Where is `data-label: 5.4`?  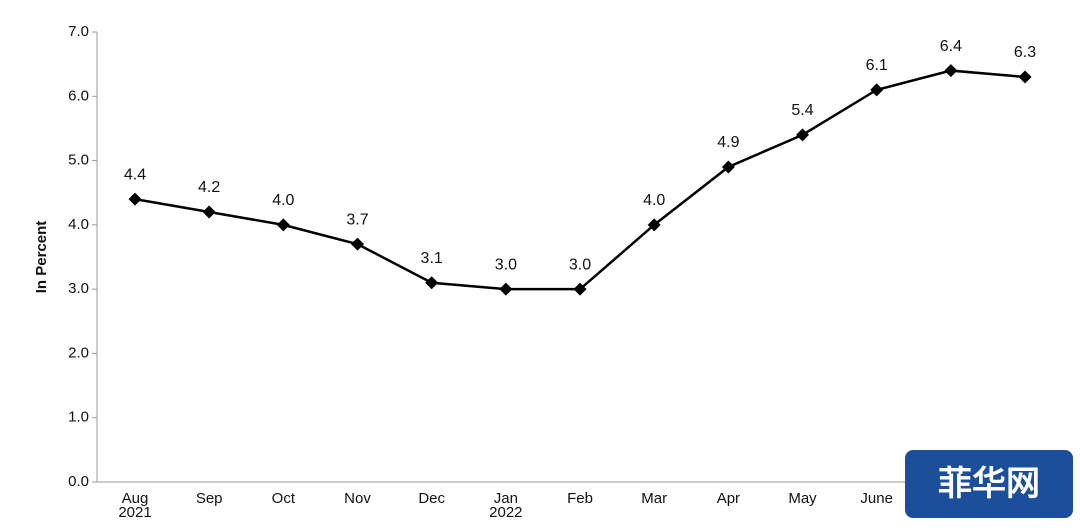
data-label: 5.4 is located at coordinates (802, 110).